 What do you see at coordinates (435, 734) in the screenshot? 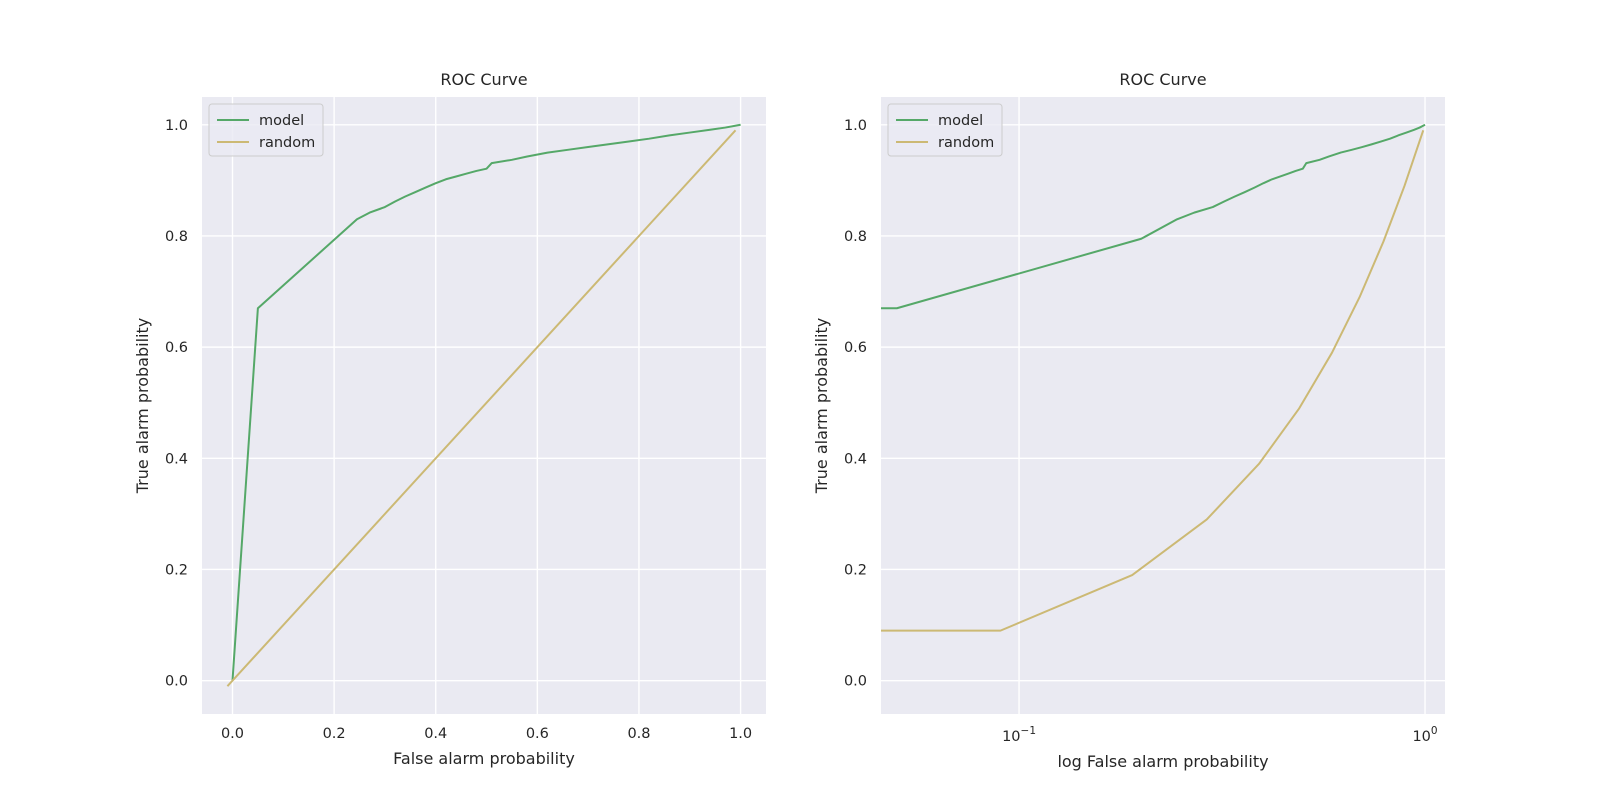
I see `x-tick-label: 0.4` at bounding box center [435, 734].